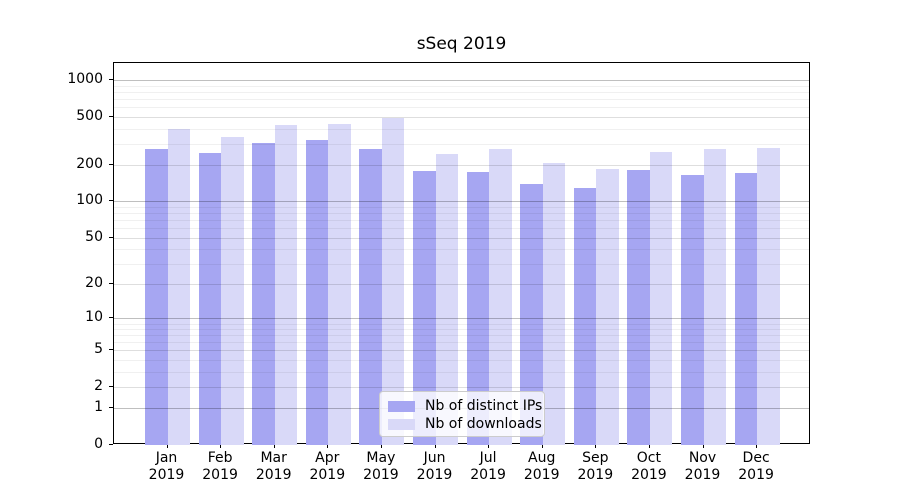 This screenshot has width=900, height=500. What do you see at coordinates (221, 446) in the screenshot?
I see `x-tick-mark-feb` at bounding box center [221, 446].